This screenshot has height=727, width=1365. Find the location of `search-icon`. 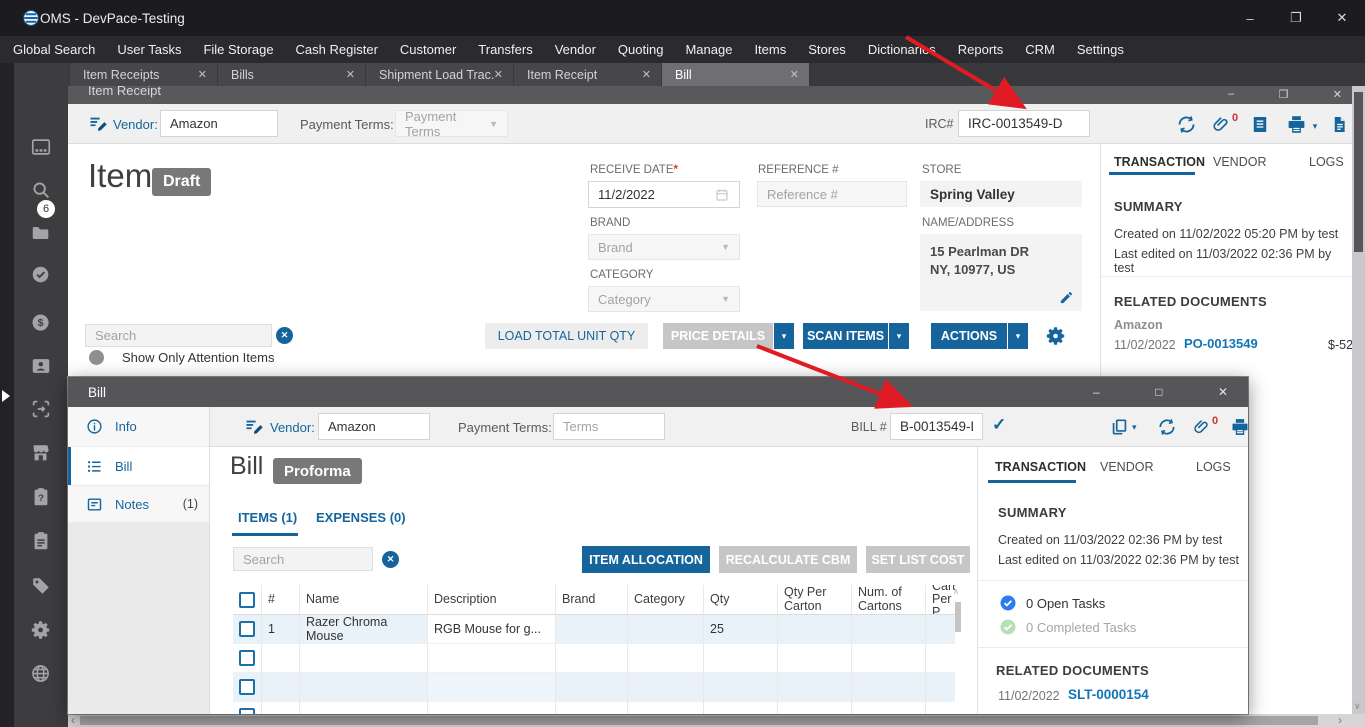

search-icon is located at coordinates (41, 190).